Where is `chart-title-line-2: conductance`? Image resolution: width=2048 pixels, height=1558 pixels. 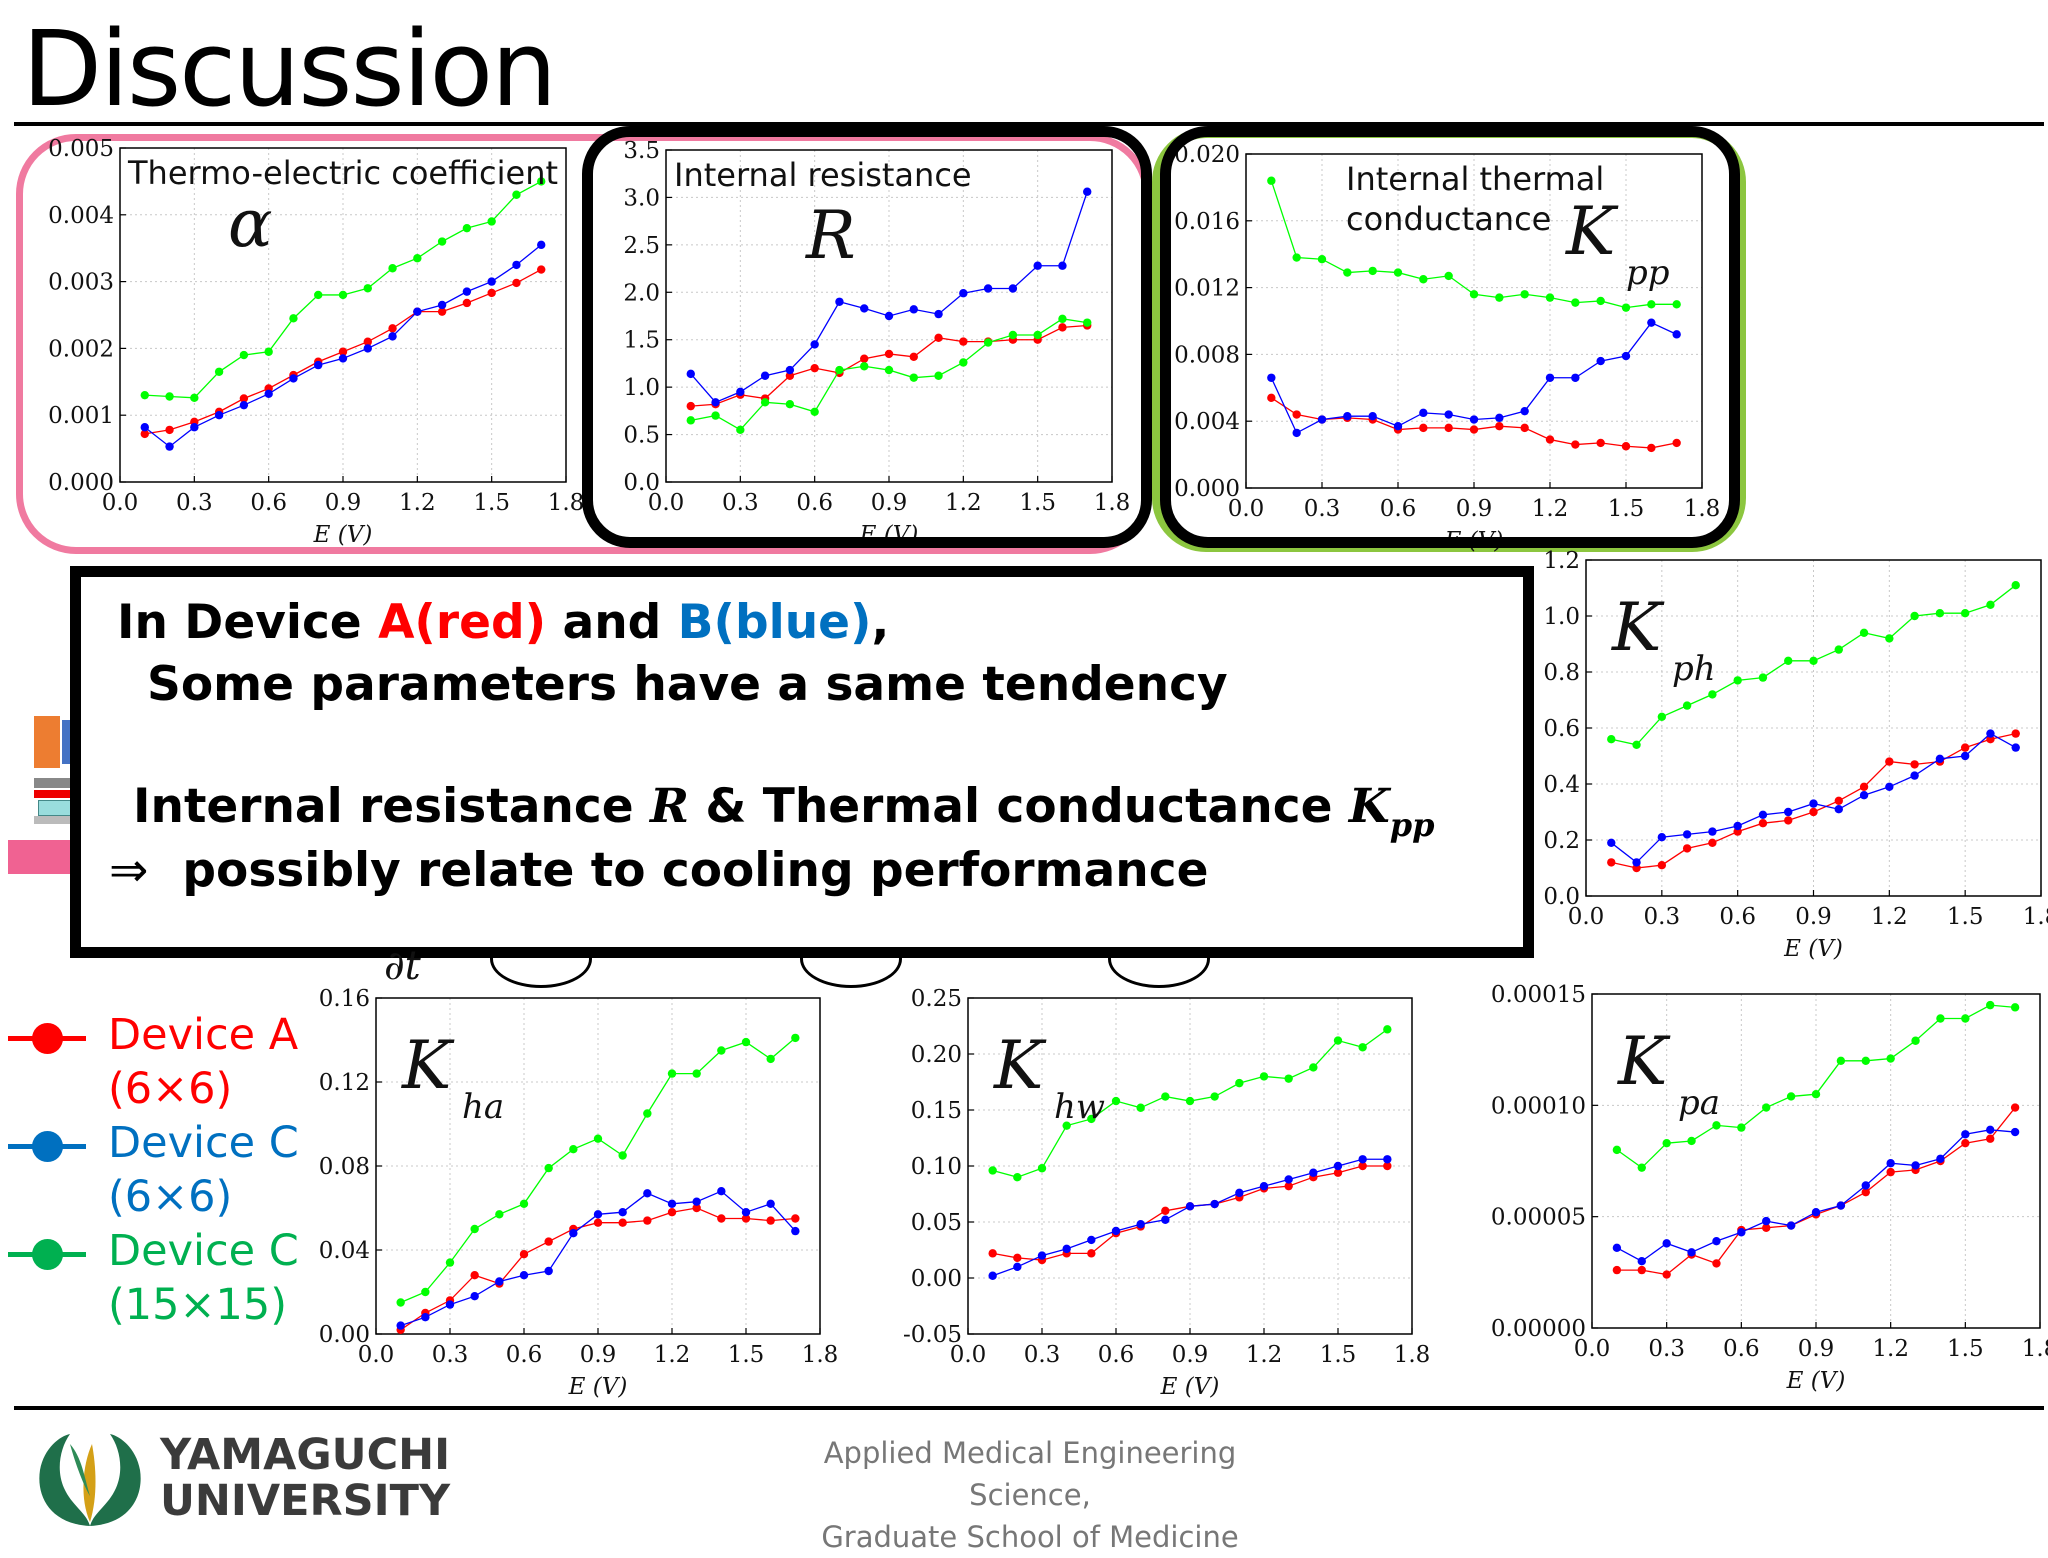 chart-title-line-2: conductance is located at coordinates (1448, 219).